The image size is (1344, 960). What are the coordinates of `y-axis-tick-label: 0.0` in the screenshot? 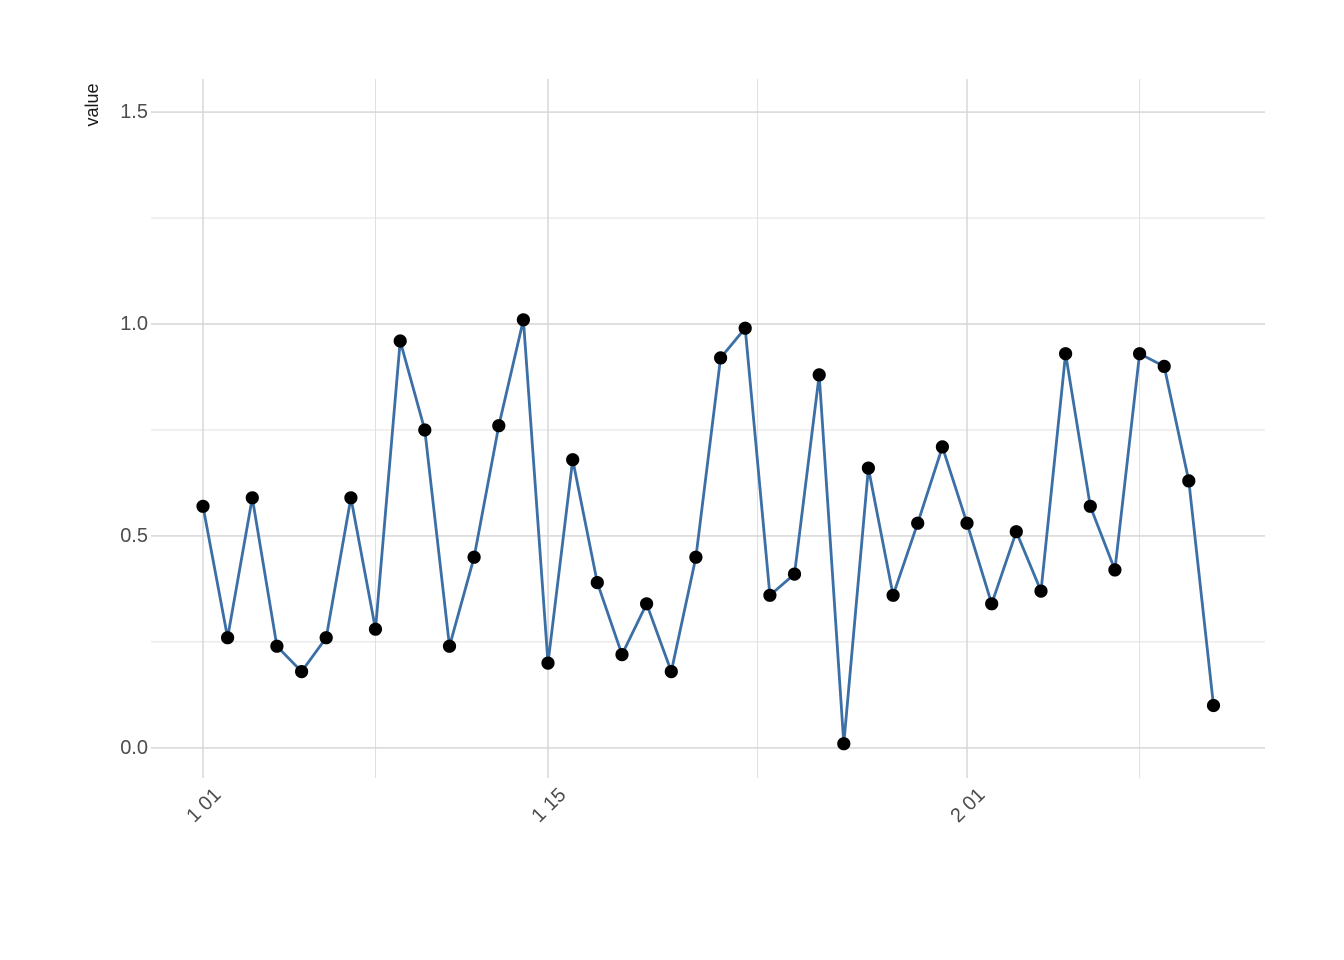 It's located at (134, 747).